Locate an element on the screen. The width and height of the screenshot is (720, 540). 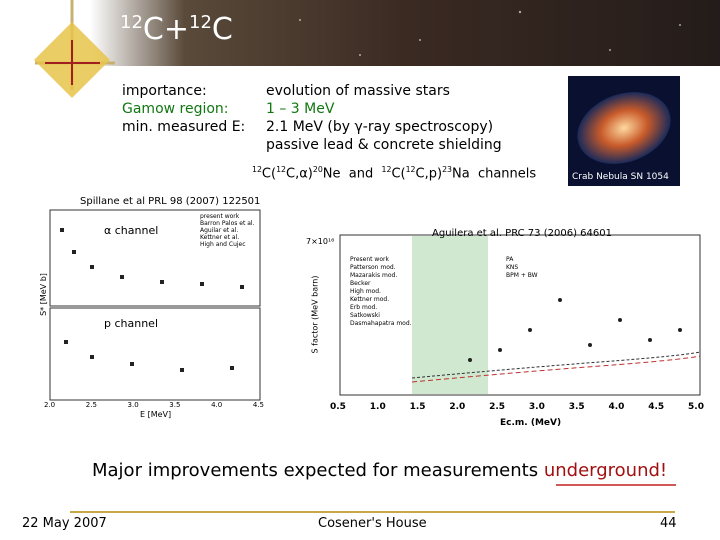
title-band is located at coordinates (405, 33).